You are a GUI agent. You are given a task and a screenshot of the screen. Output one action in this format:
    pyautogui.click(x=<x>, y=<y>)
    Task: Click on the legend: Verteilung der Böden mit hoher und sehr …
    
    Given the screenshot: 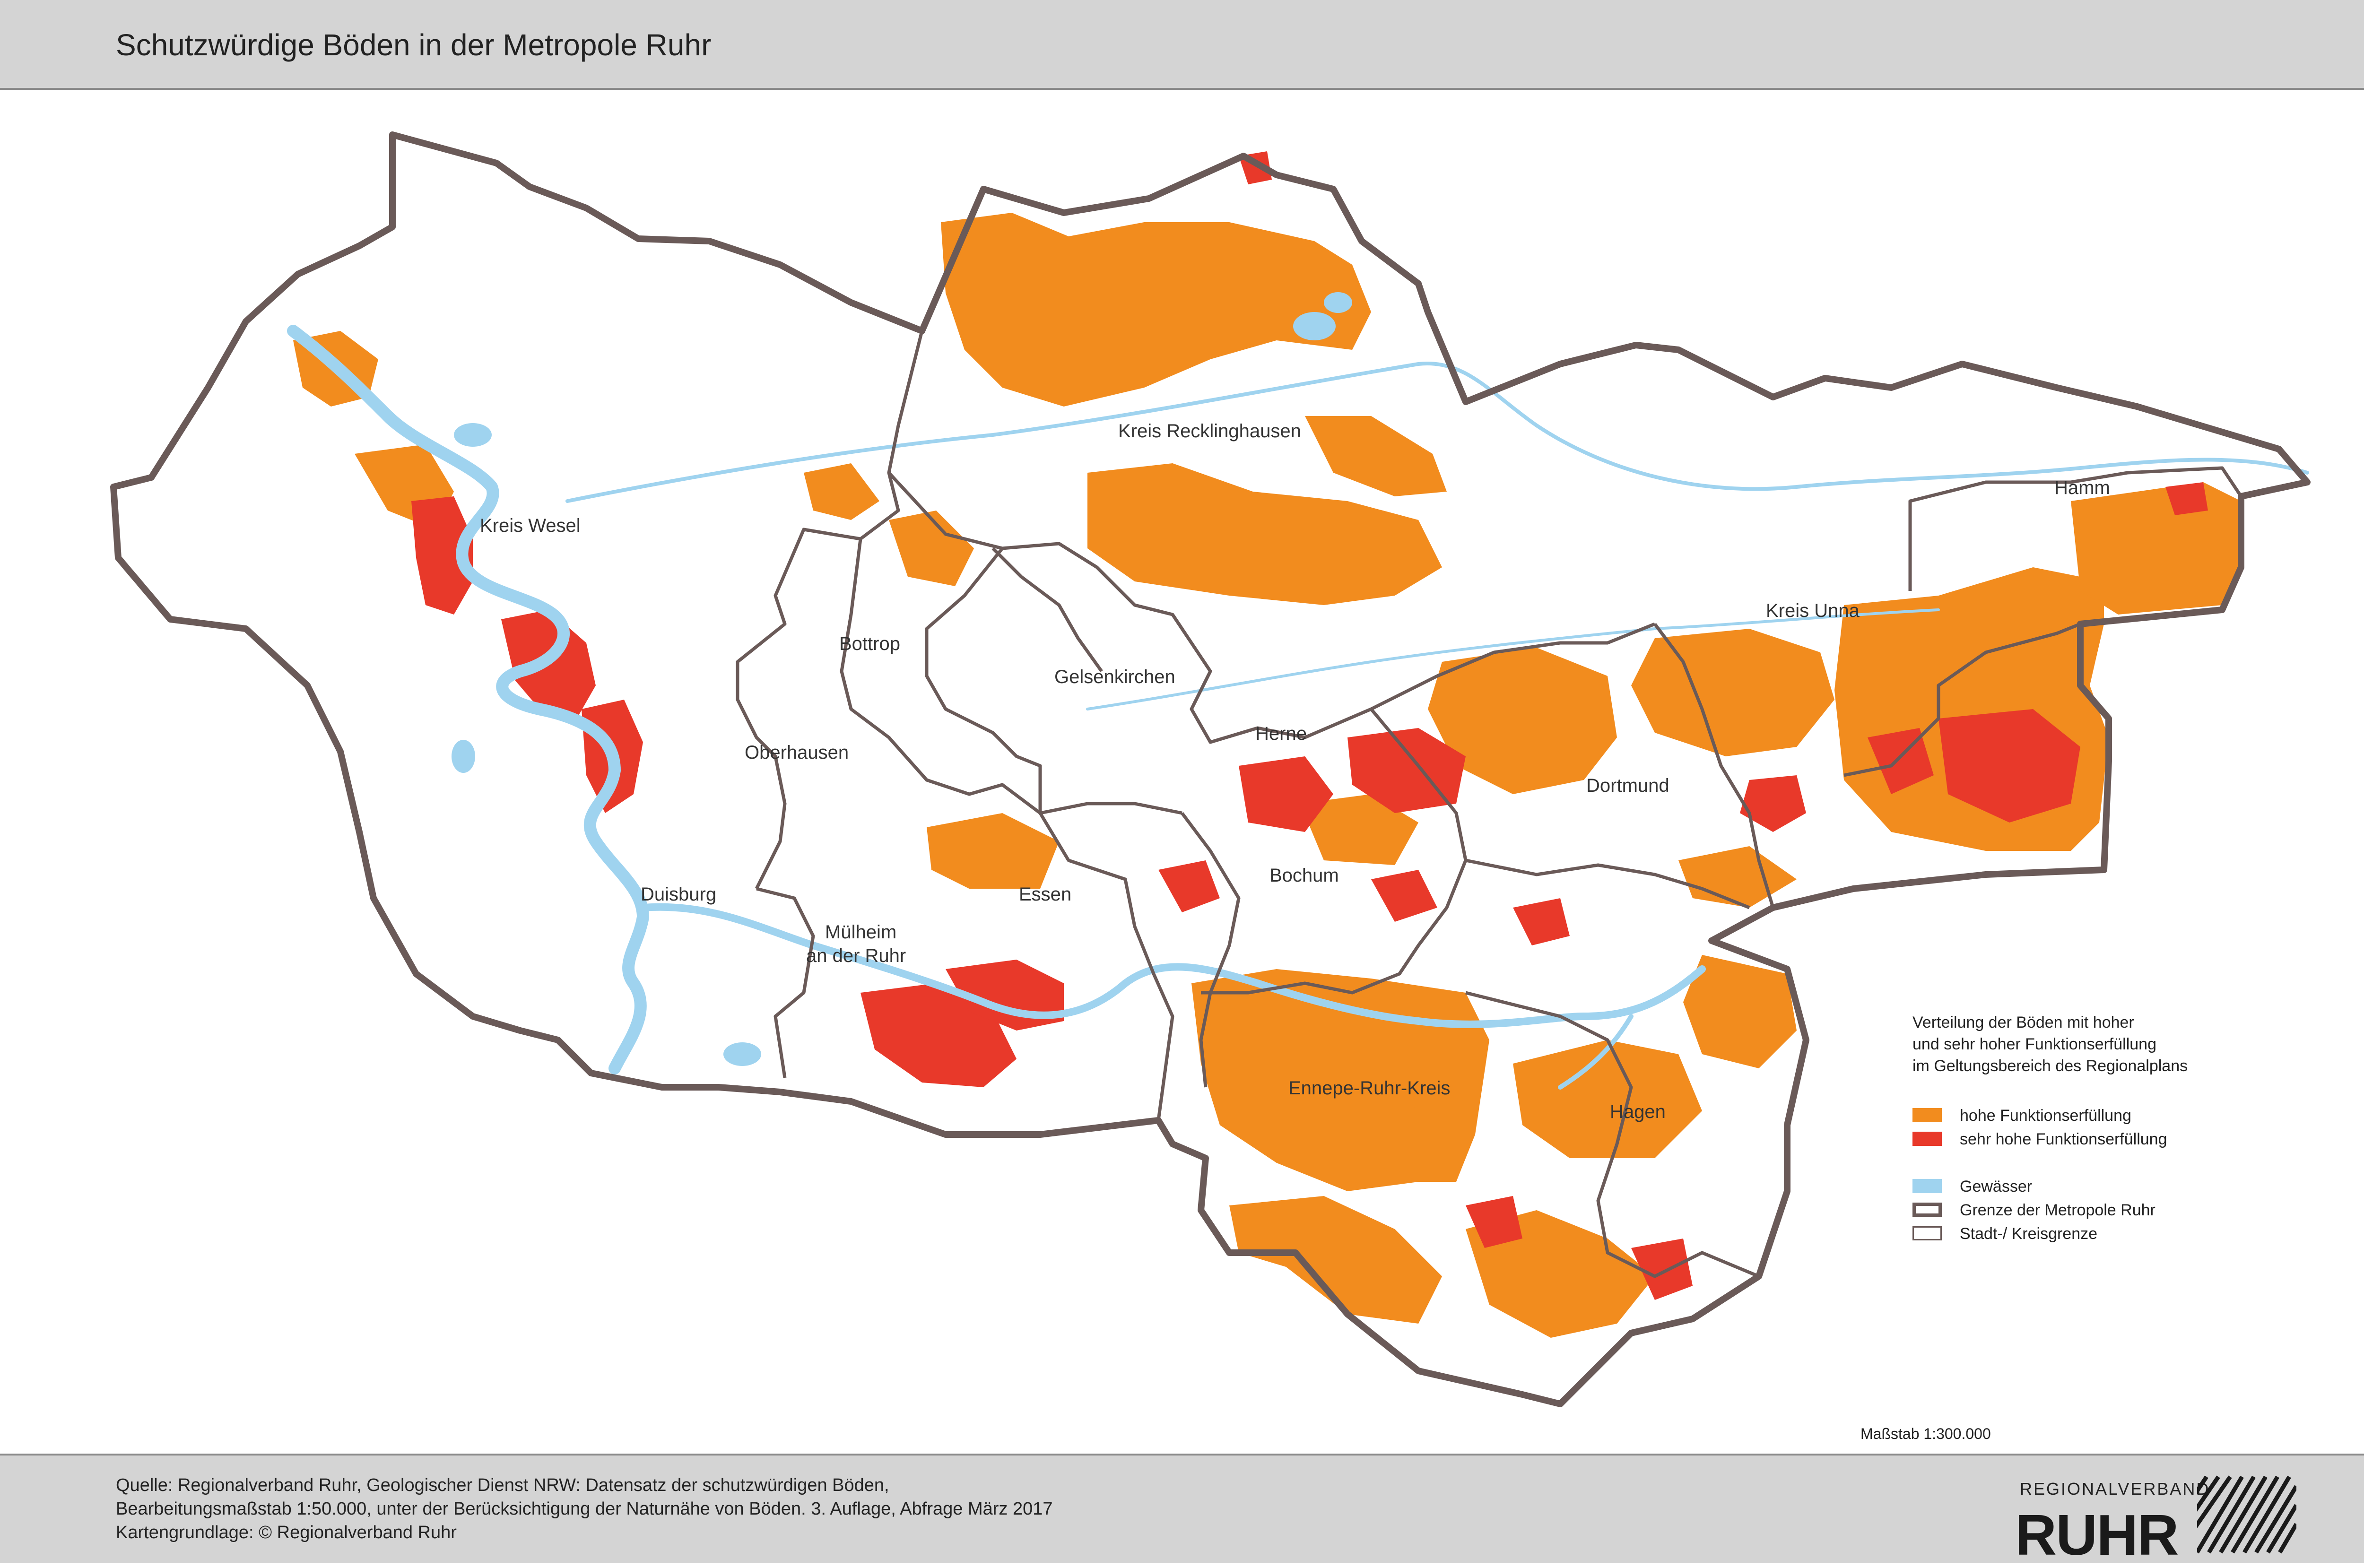 What is the action you would take?
    pyautogui.click(x=2120, y=1127)
    